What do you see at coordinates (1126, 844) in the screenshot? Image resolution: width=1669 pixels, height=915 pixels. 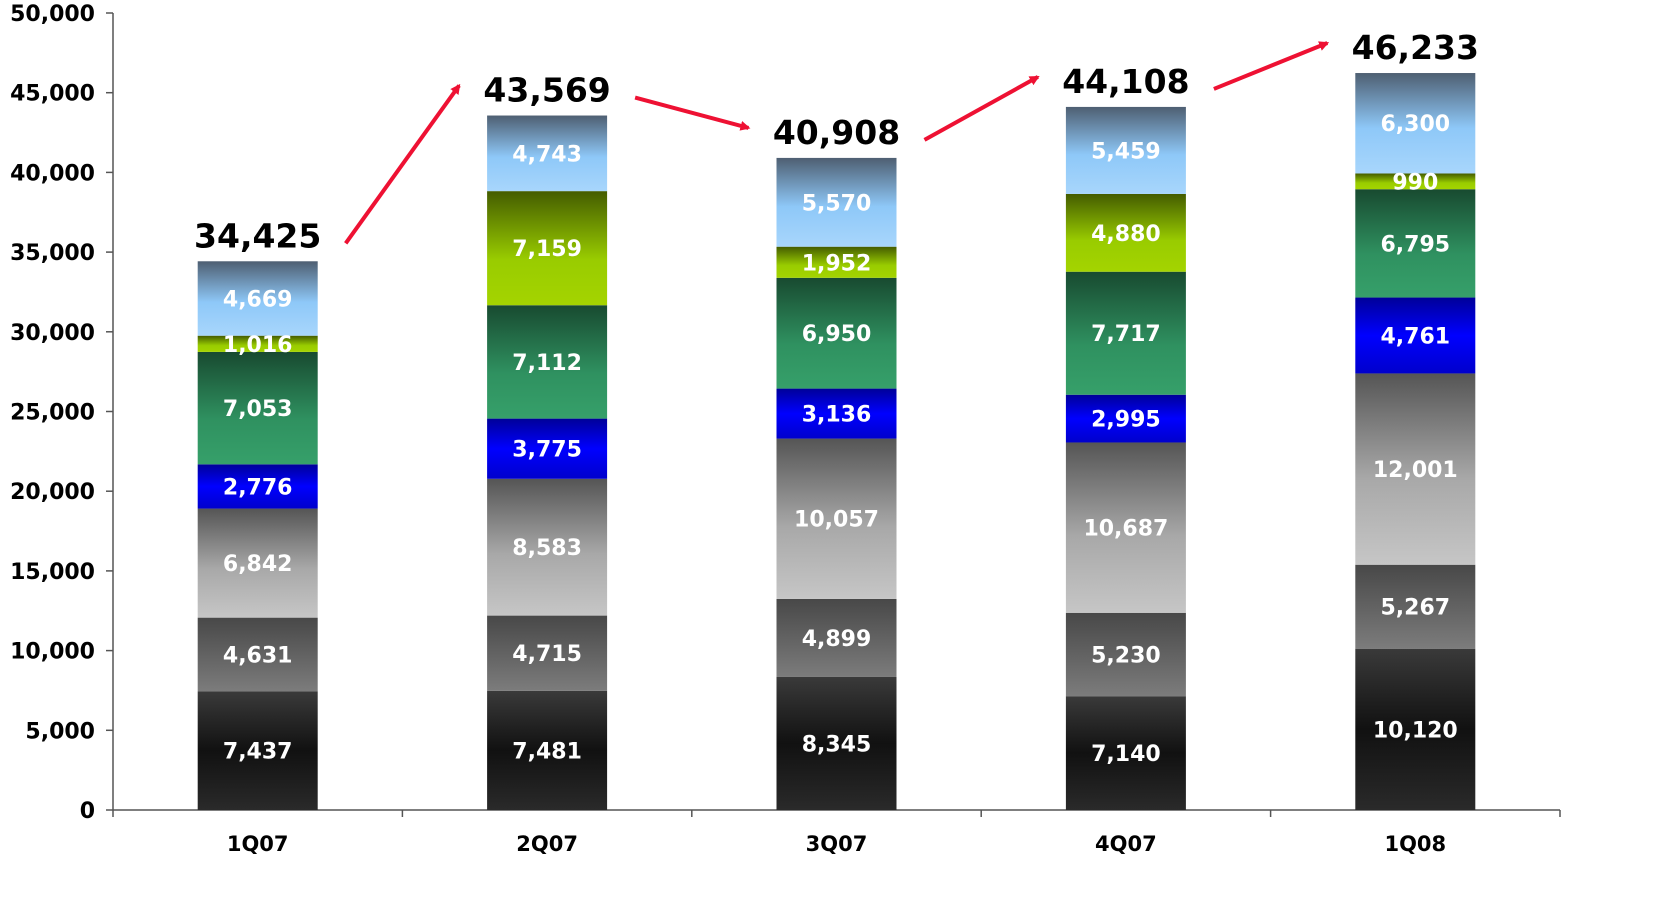 I see `x-tick-label: 4Q07` at bounding box center [1126, 844].